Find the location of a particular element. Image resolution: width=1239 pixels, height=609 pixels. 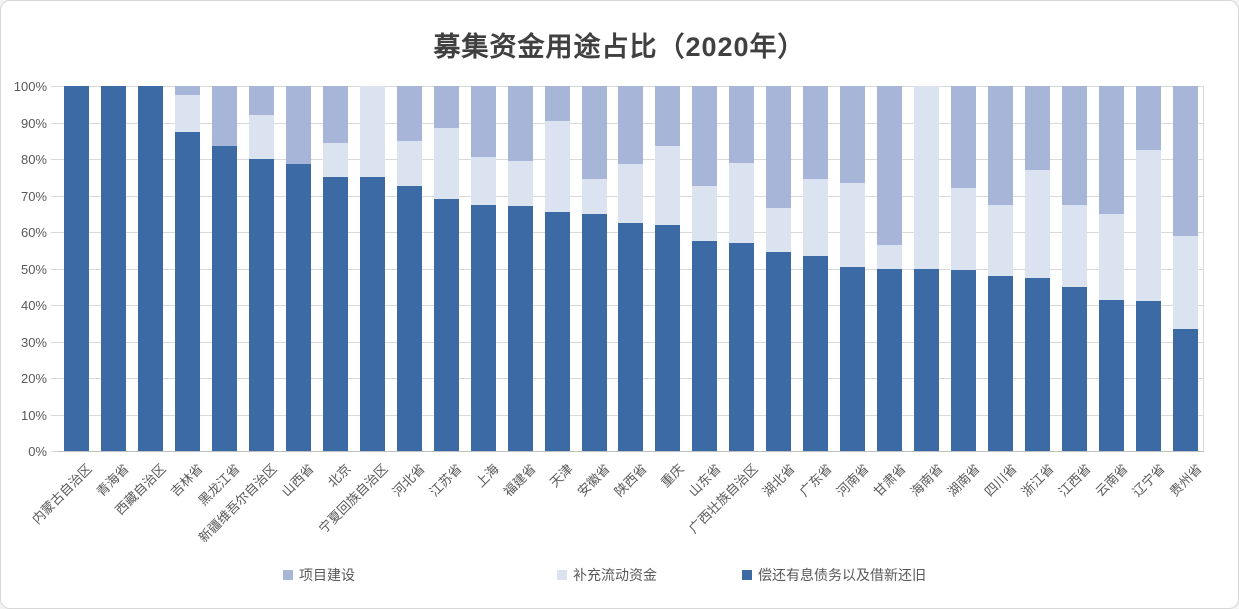

y-axis-label: 40% is located at coordinates (33, 305).